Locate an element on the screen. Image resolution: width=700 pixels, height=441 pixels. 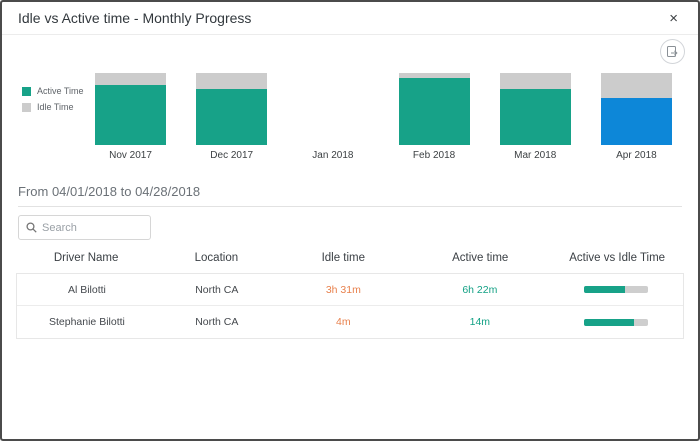
bar-slot-feb-2018: Feb 2018 is located at coordinates (434, 117).